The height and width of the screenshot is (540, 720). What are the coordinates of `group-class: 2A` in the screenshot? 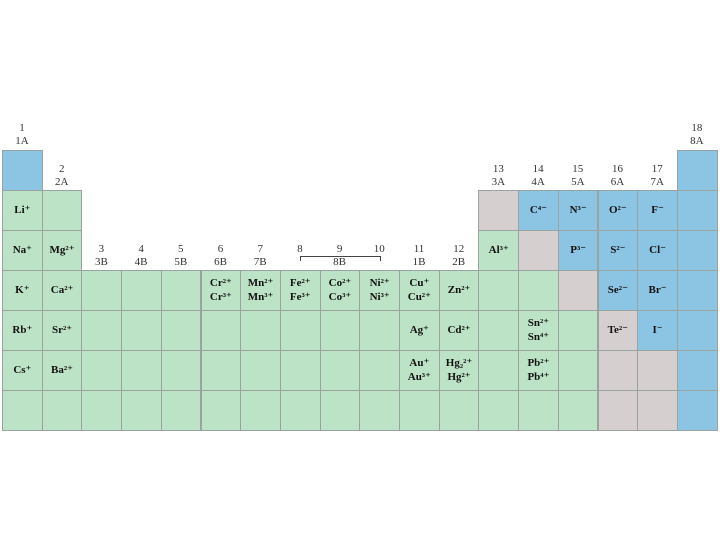 It's located at (61, 182).